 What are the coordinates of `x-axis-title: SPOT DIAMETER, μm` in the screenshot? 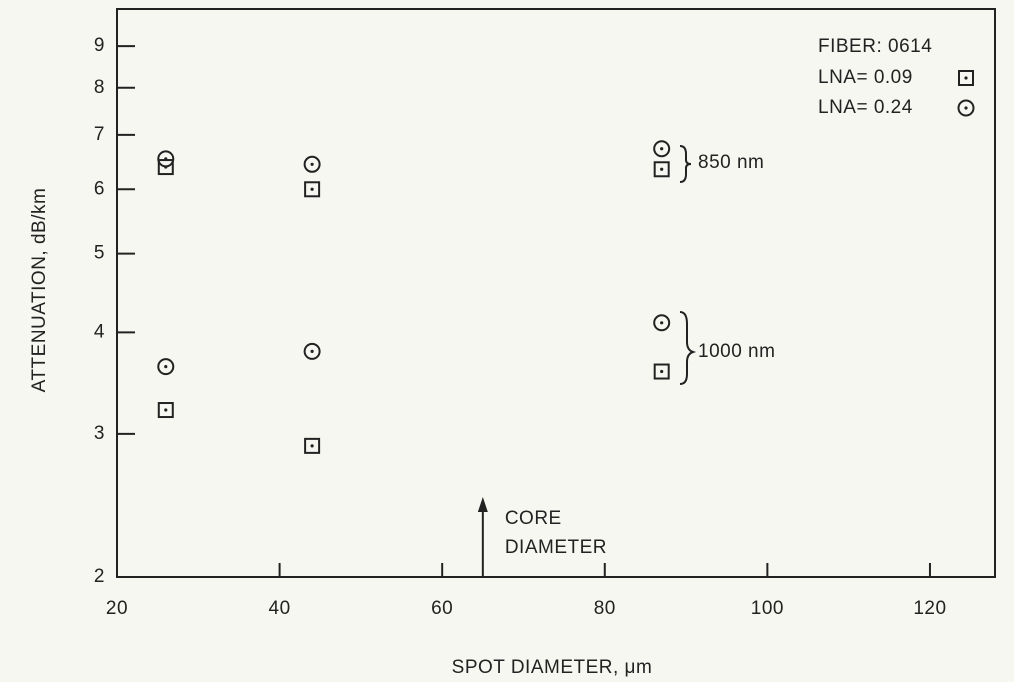 It's located at (552, 667).